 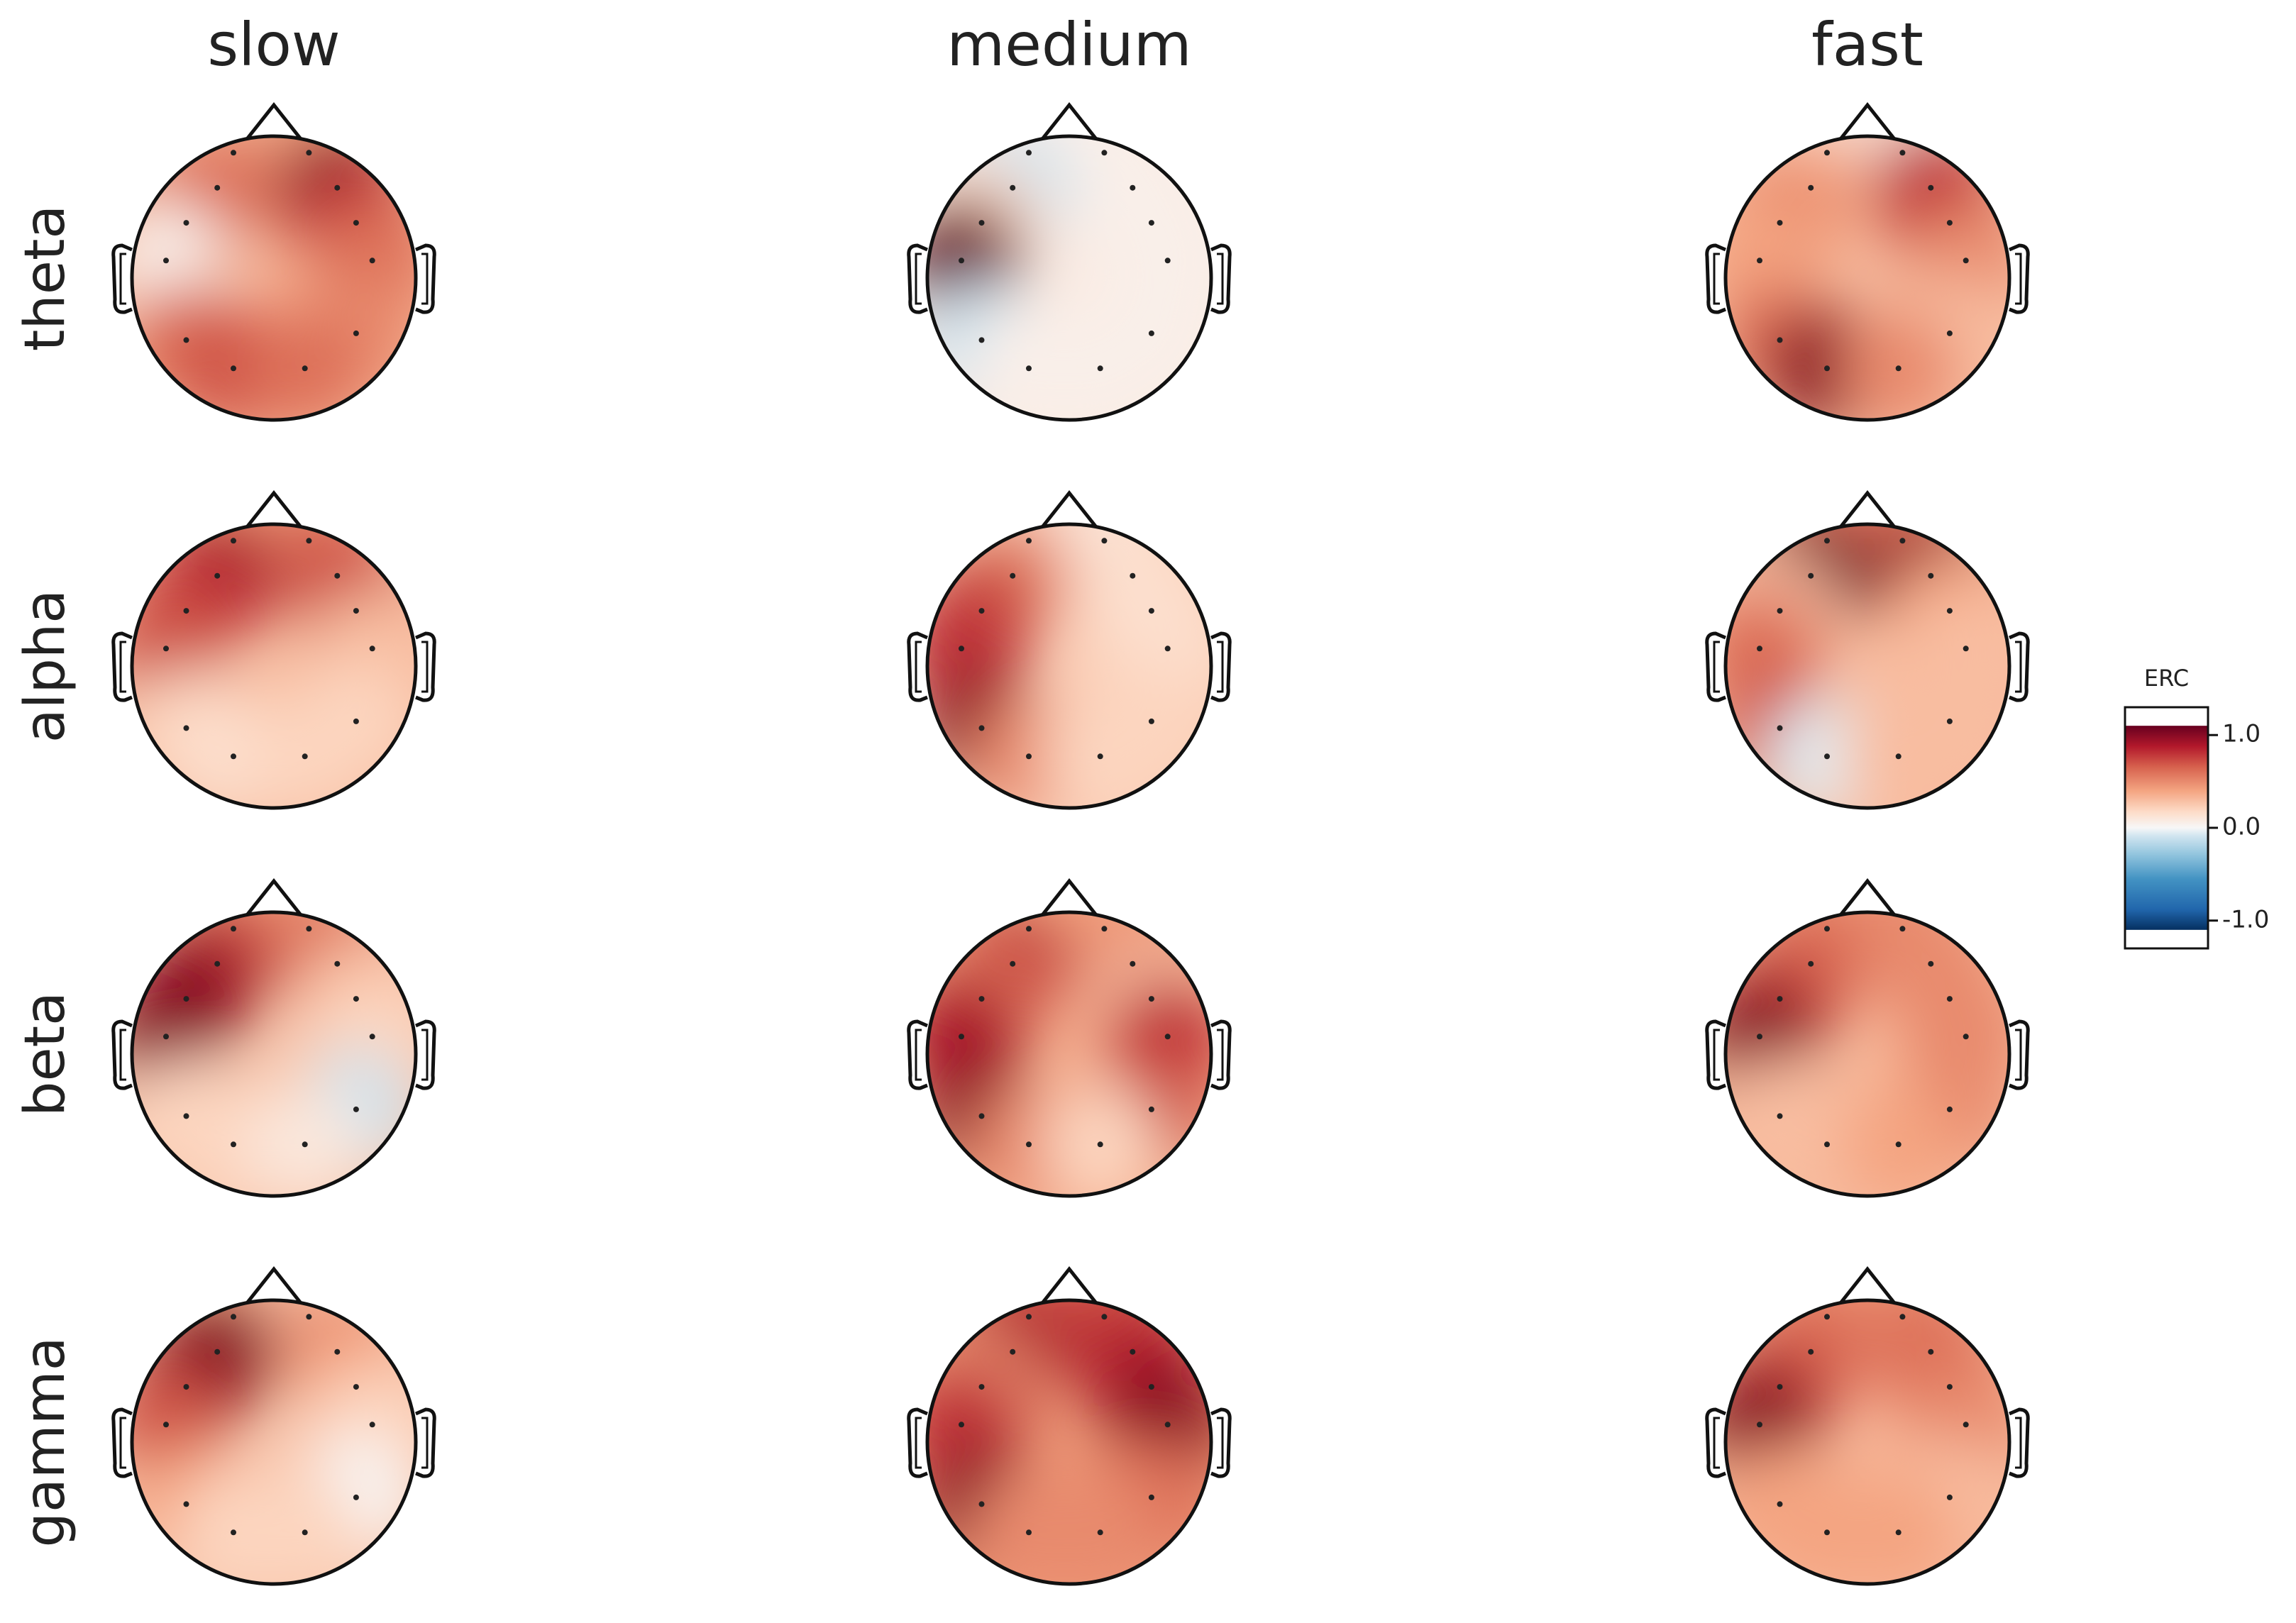 I want to click on colorbar-tick-label: 1.0, so click(x=2241, y=734).